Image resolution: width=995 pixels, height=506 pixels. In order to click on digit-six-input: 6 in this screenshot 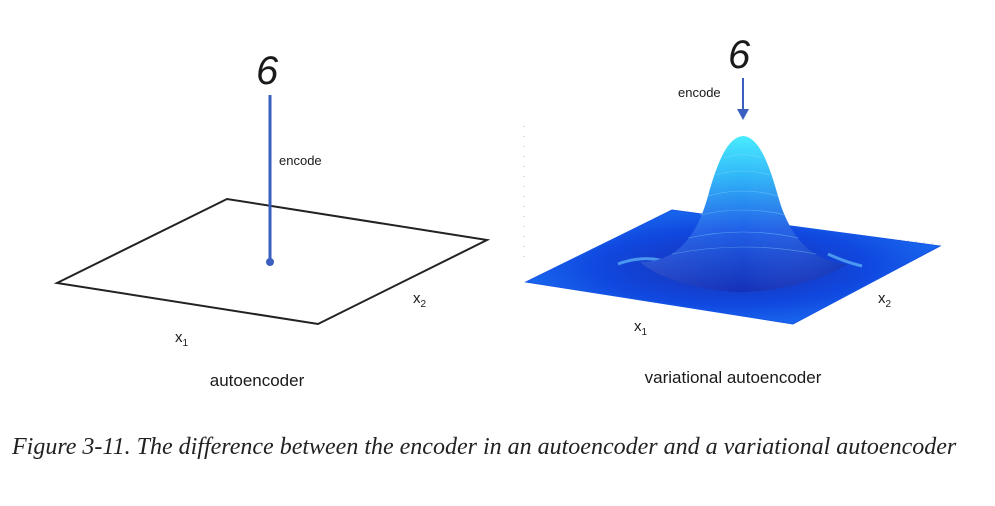, I will do `click(267, 71)`.